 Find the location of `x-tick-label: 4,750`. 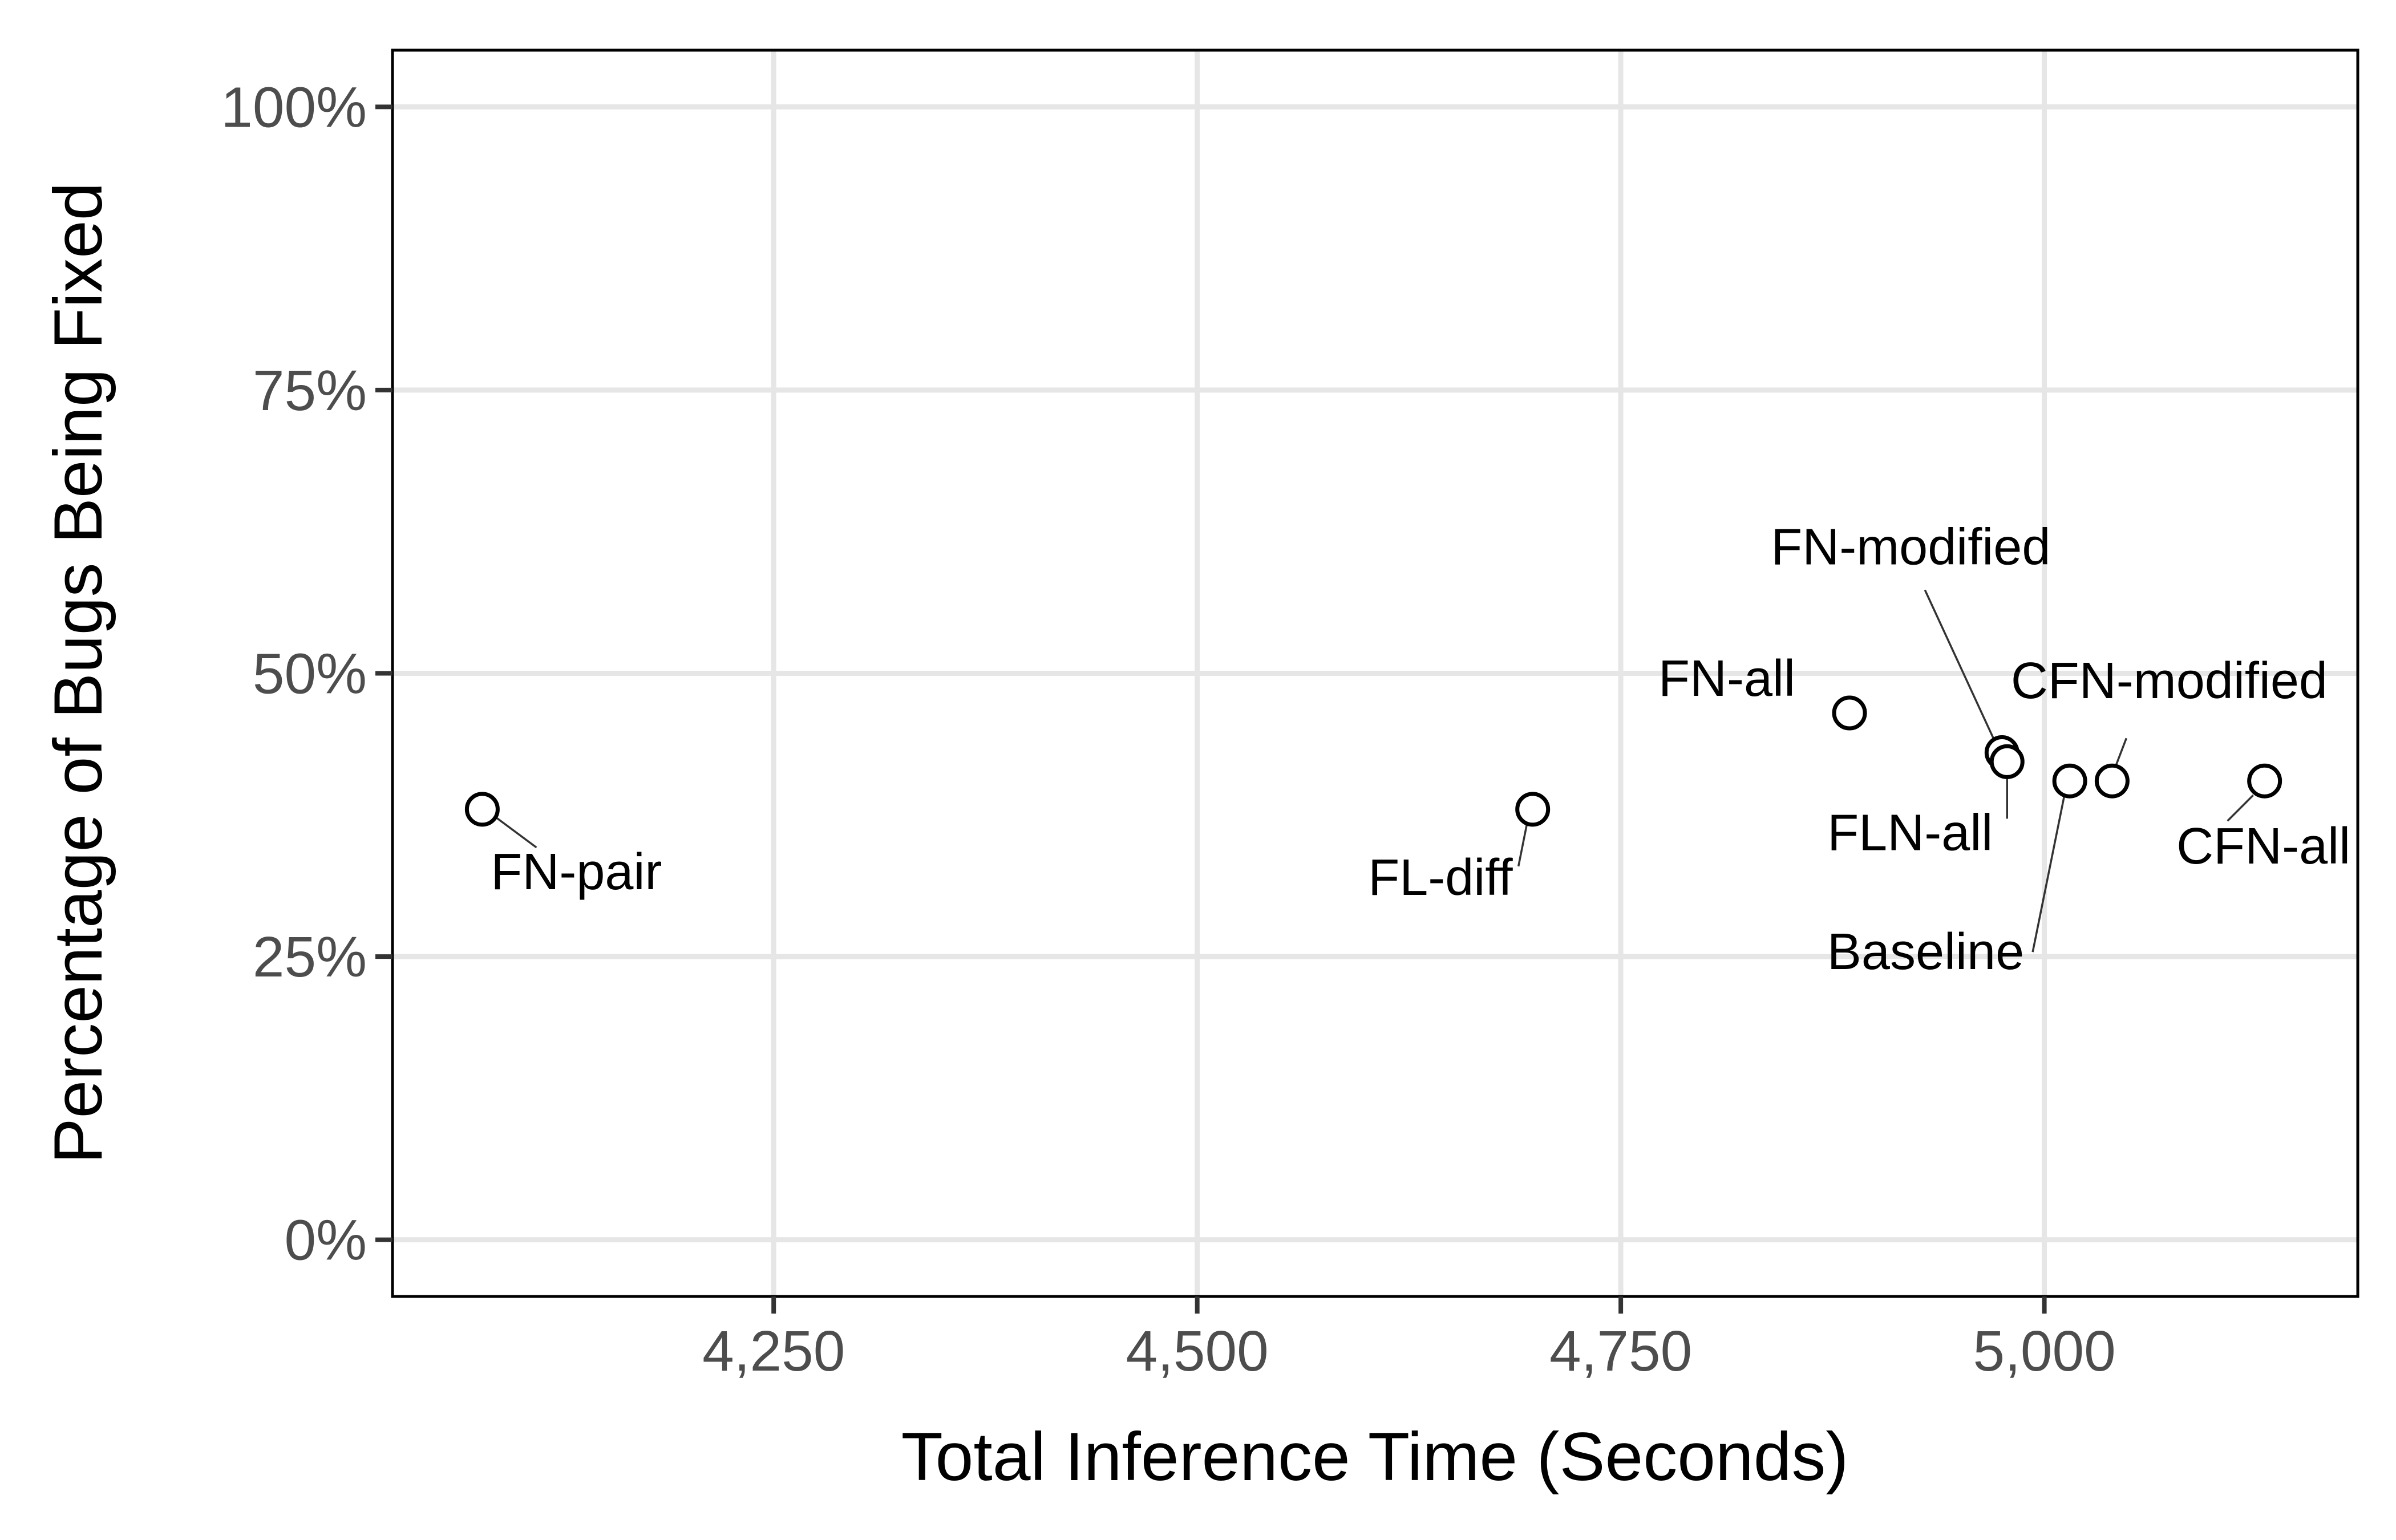

x-tick-label: 4,750 is located at coordinates (1621, 1351).